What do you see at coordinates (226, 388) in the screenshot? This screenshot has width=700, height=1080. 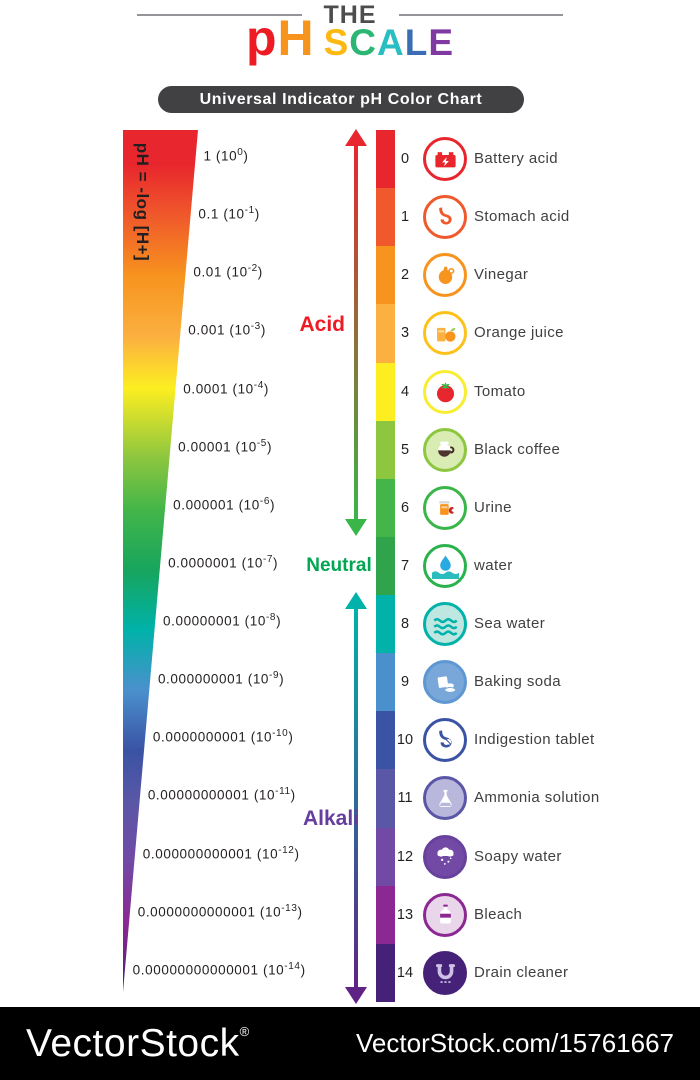 I see `concentration-label: 0.0001 (10-4)` at bounding box center [226, 388].